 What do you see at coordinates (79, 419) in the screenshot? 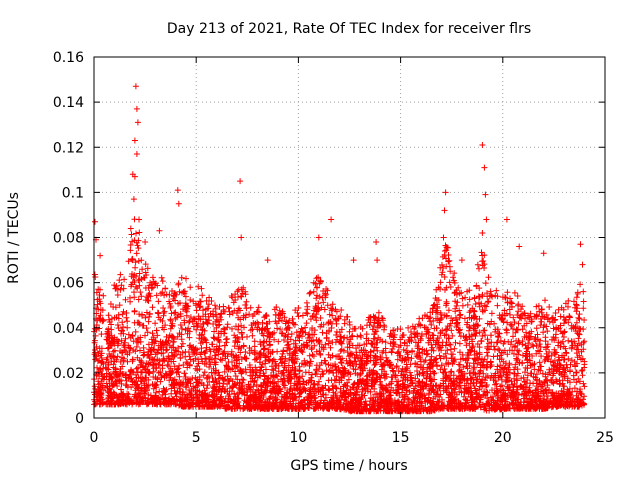
I see `y-tick-label: 0` at bounding box center [79, 419].